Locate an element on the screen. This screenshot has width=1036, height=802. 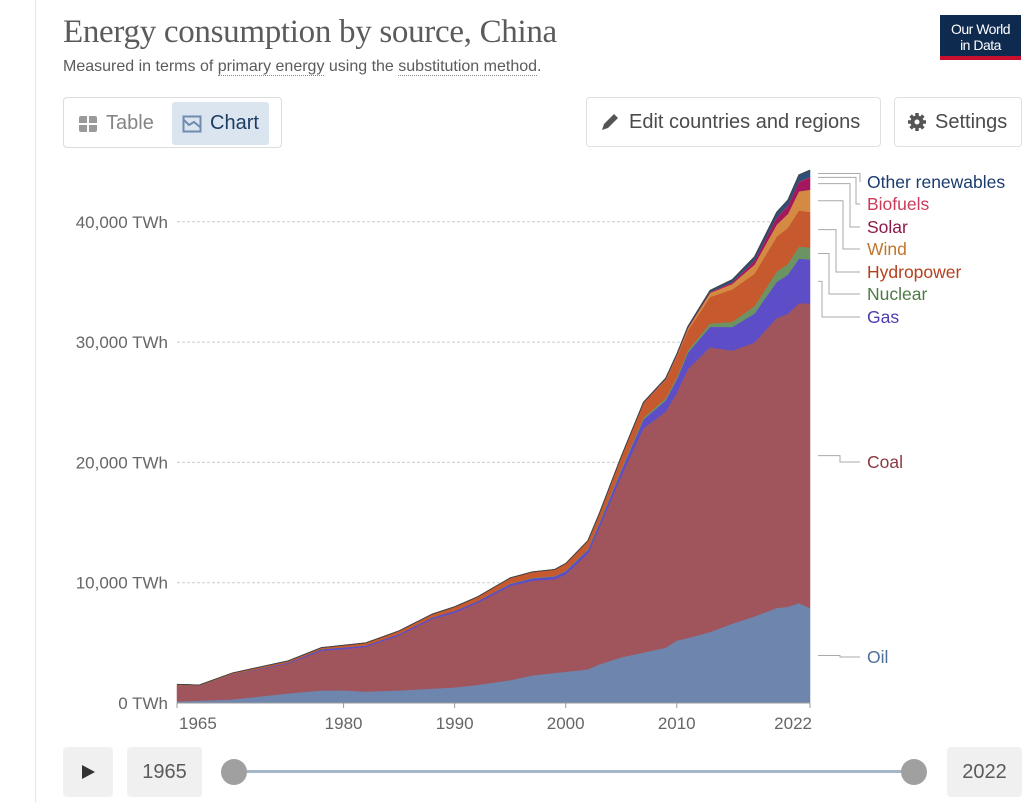
tab-chart: Chart is located at coordinates (220, 123).